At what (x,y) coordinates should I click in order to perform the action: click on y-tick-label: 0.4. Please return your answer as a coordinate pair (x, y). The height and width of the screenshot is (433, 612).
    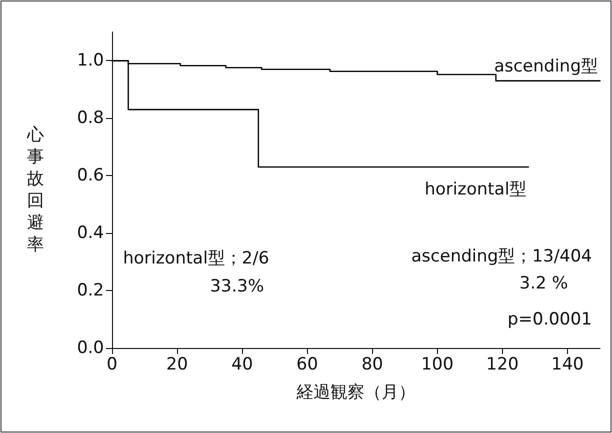
    Looking at the image, I should click on (90, 233).